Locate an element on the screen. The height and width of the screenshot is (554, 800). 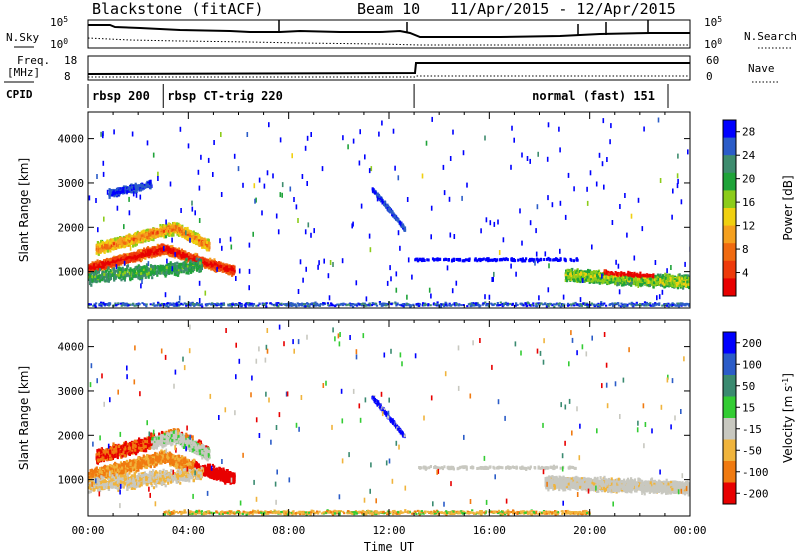
freq-panel: Freq. [MHz] 18 8 60 0 Nave is located at coordinates (392, 68).